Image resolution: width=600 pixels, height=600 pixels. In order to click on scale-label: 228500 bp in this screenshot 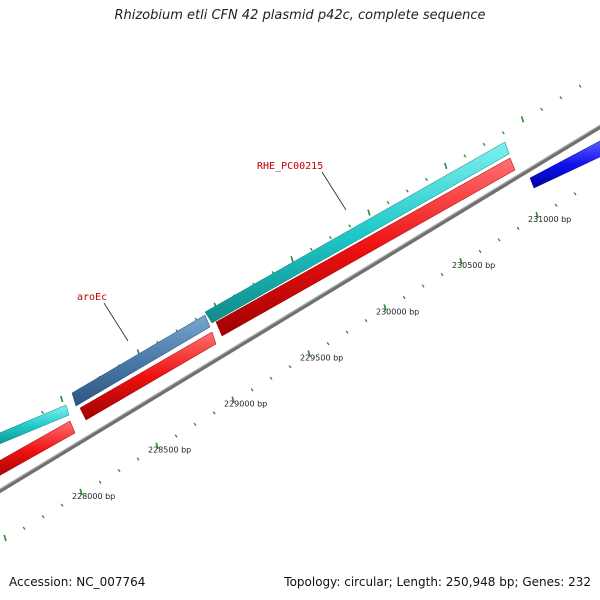, I will do `click(169, 450)`.